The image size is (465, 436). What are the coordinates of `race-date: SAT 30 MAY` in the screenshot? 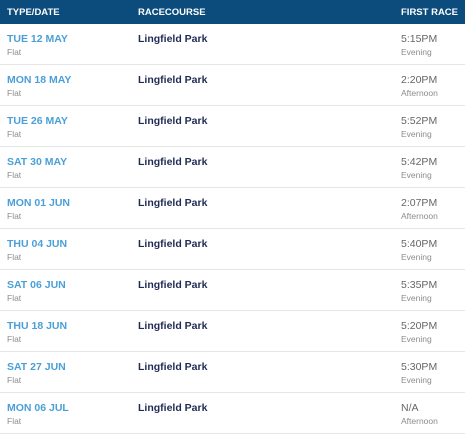 It's located at (37, 162).